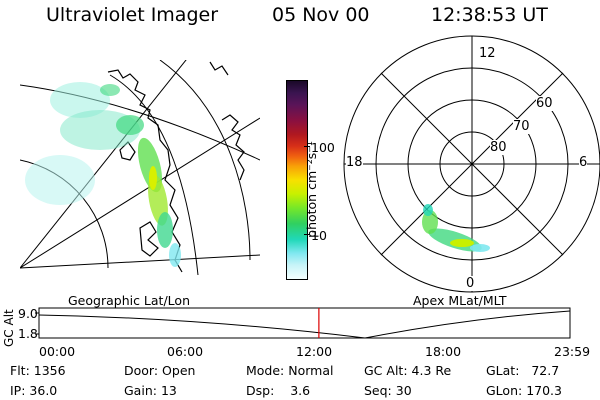  Describe the element at coordinates (388, 390) in the screenshot. I see `seq-field: Seq: 30` at that location.